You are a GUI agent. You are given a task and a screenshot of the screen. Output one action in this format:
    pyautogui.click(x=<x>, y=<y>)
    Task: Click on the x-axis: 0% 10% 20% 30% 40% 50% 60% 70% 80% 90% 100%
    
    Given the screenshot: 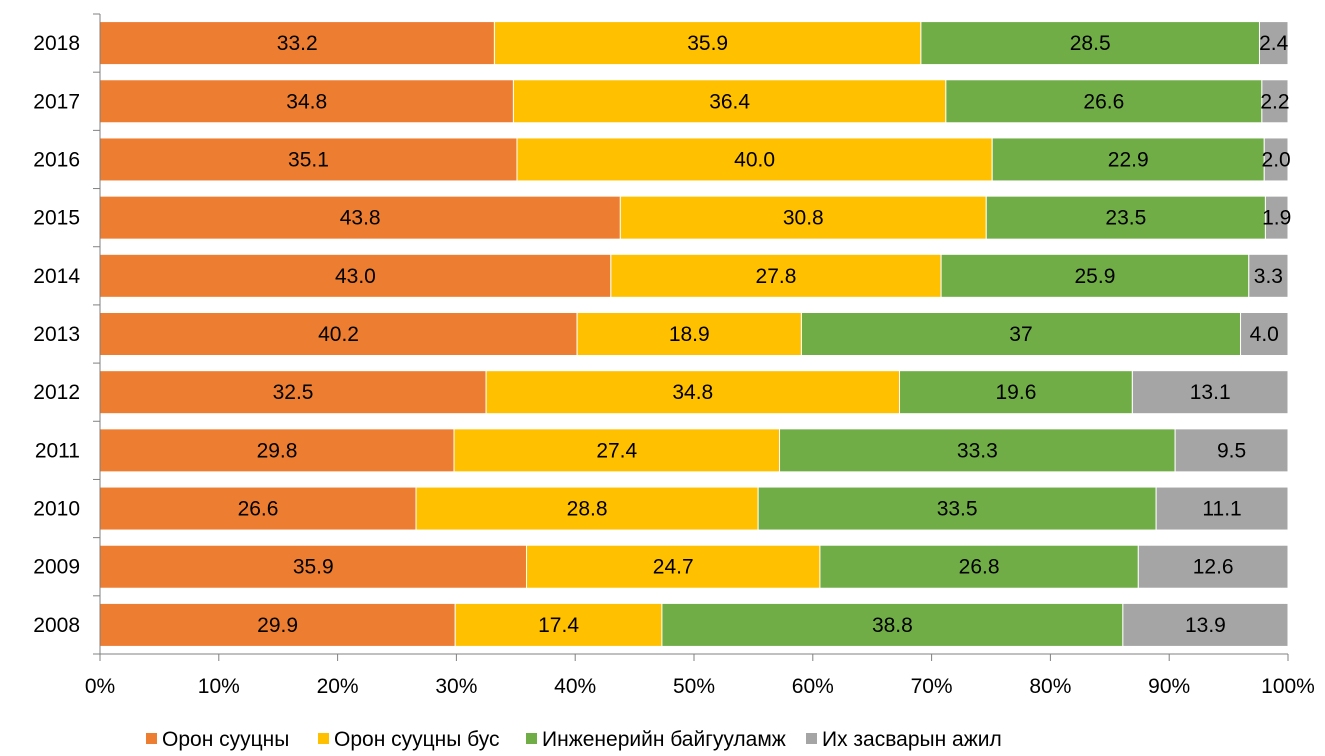 What is the action you would take?
    pyautogui.click(x=700, y=676)
    